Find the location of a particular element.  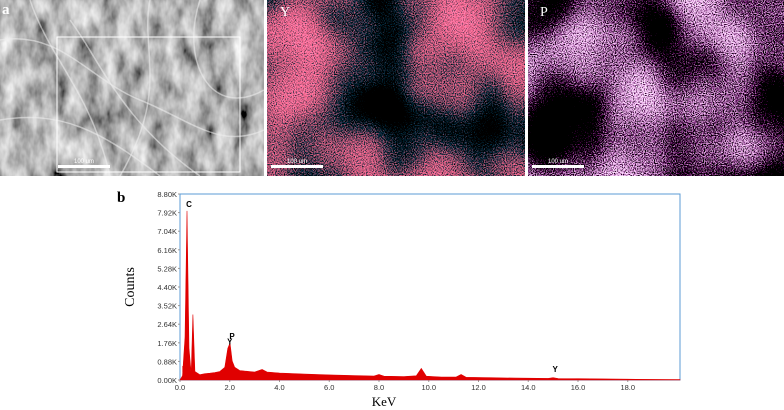

x-tick-label: 14.0 is located at coordinates (528, 387).